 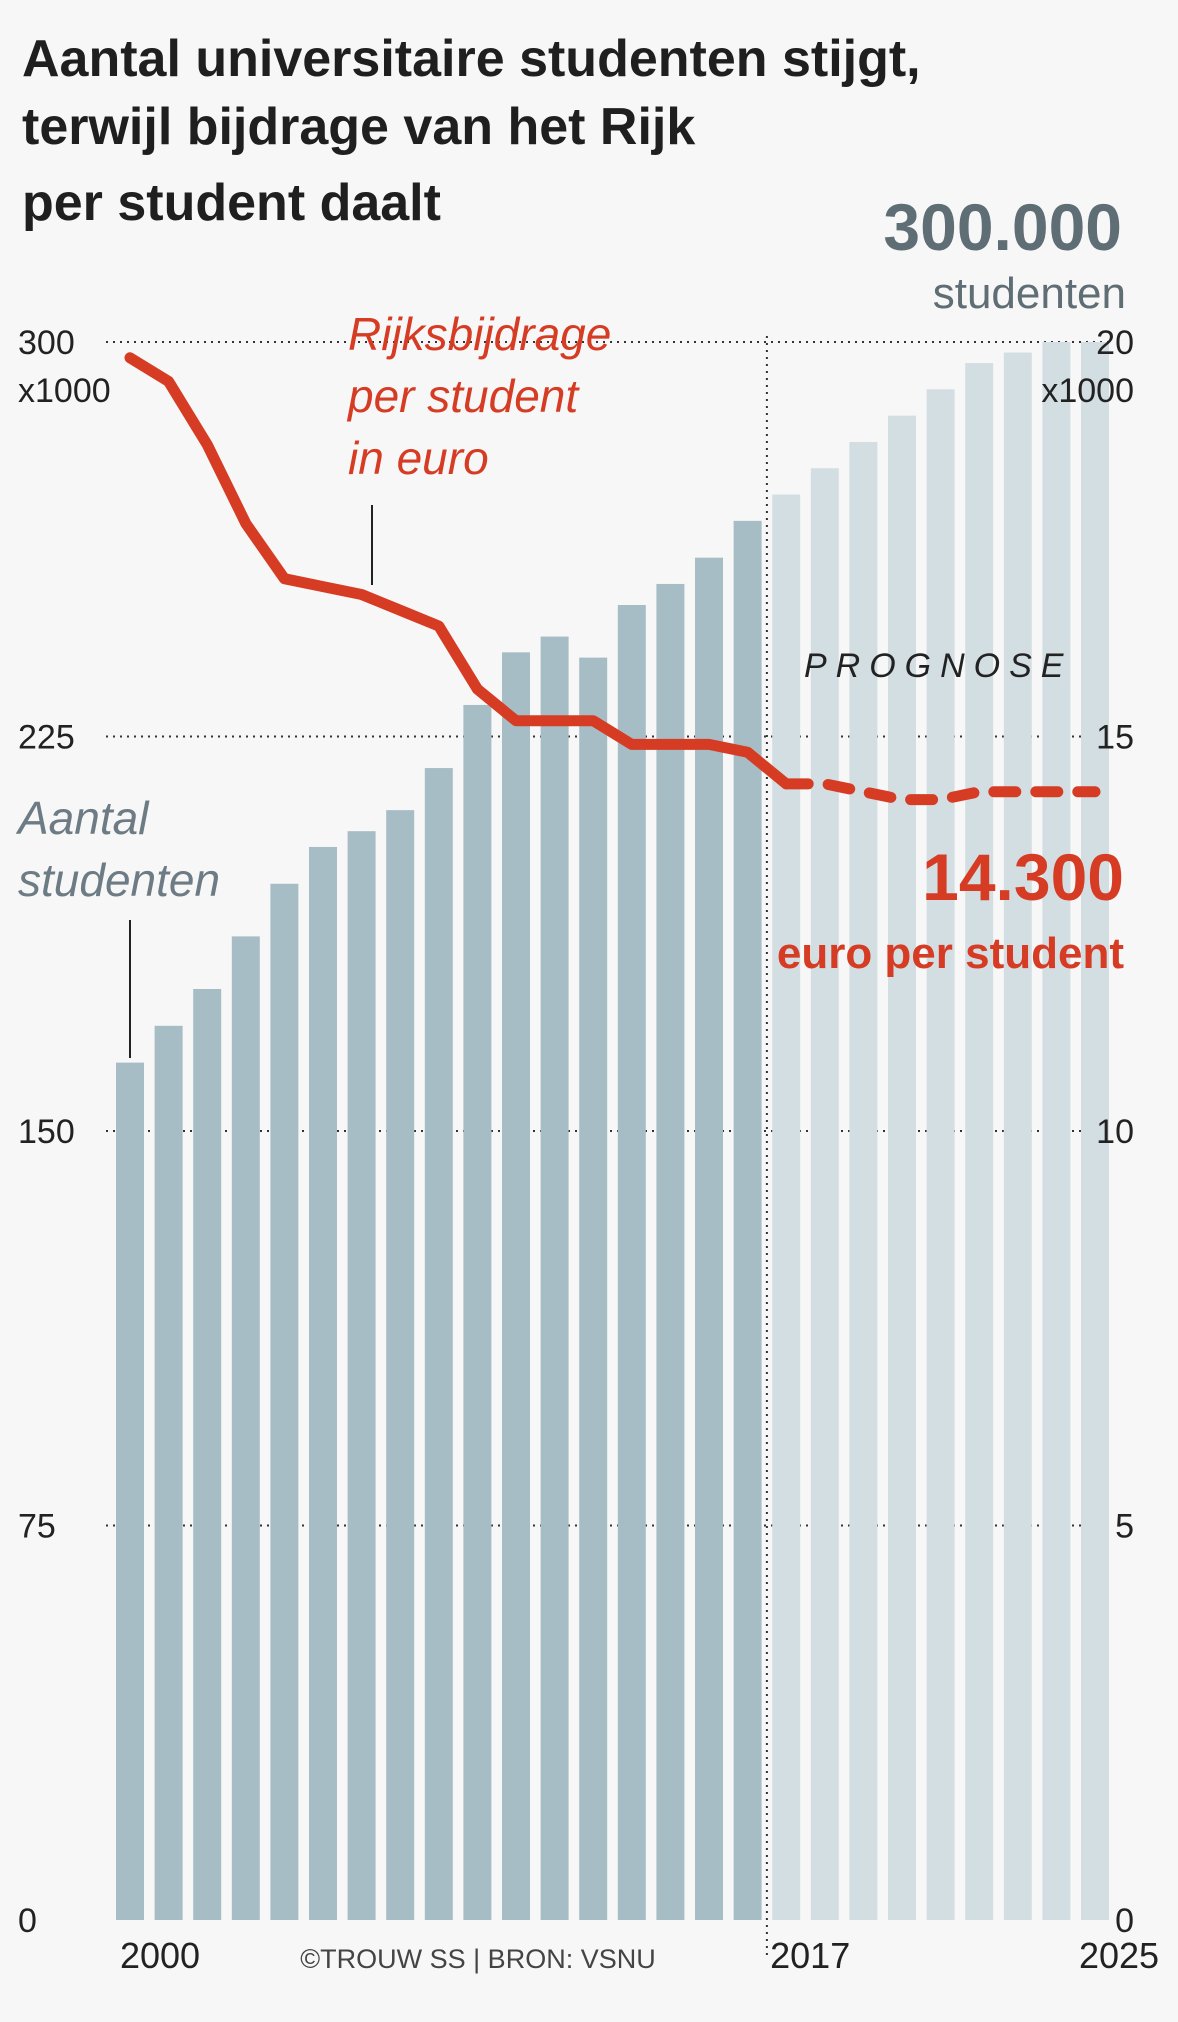 What do you see at coordinates (1023, 877) in the screenshot?
I see `line-end-value: 14.300` at bounding box center [1023, 877].